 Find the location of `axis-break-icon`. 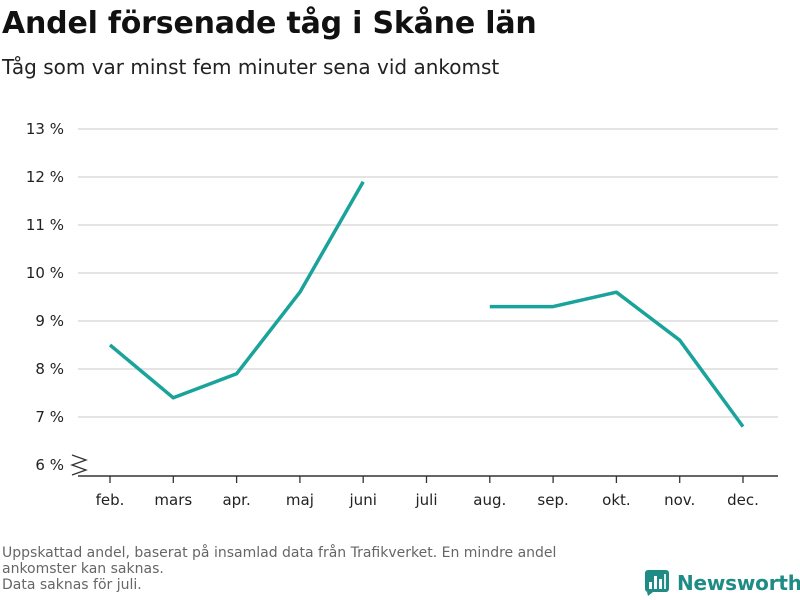

axis-break-icon is located at coordinates (79, 465).